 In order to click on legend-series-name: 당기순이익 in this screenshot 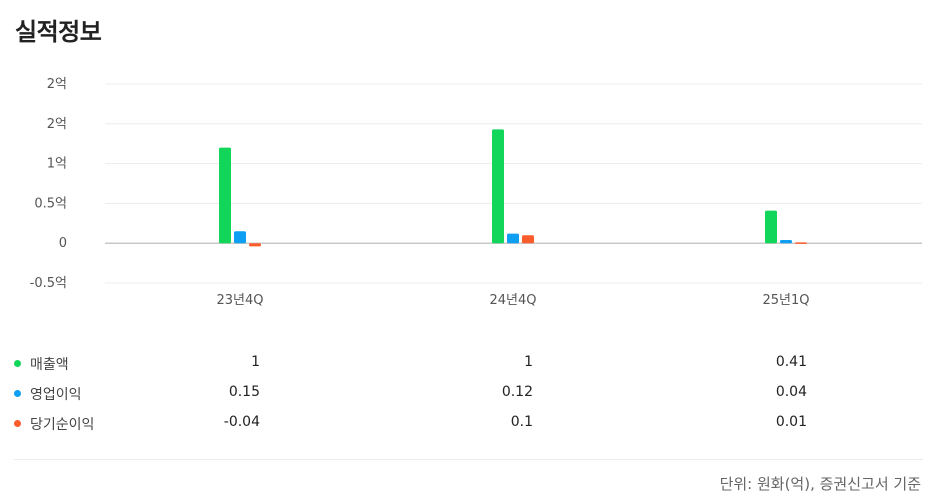, I will do `click(62, 425)`.